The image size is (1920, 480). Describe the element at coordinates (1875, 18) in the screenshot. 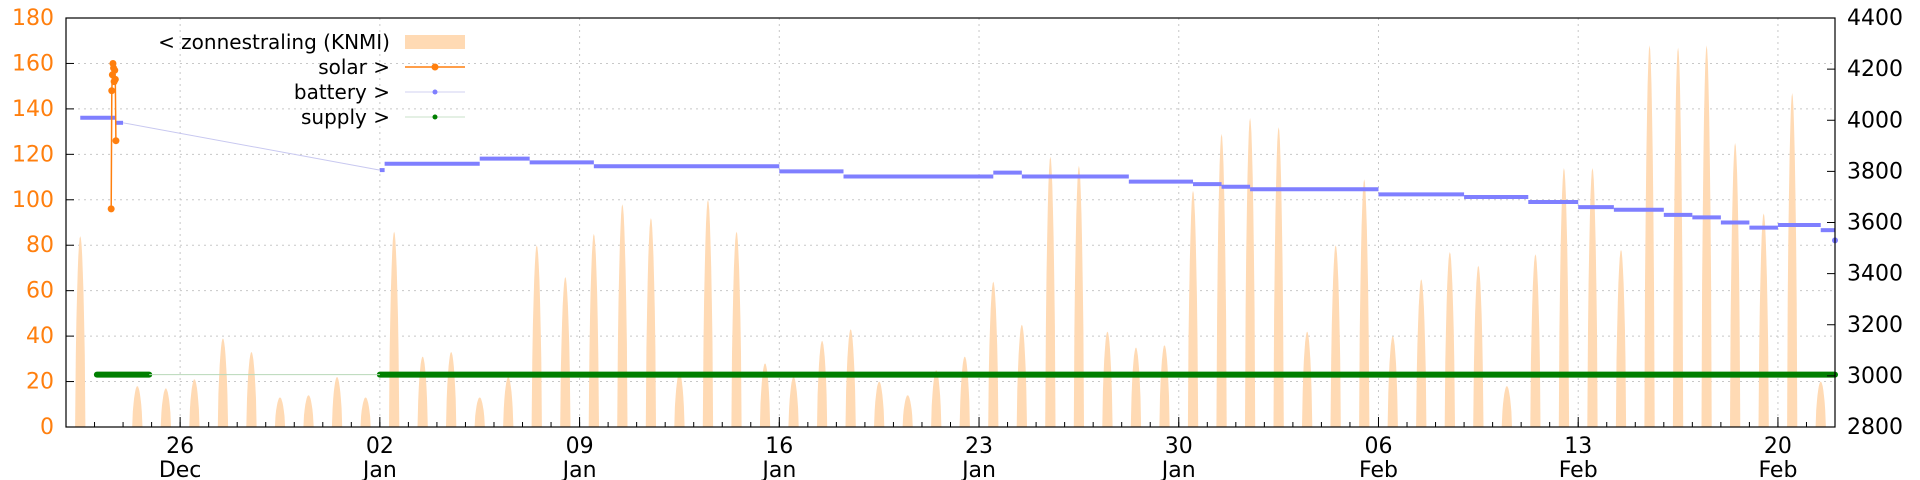

I see `y-right-tick-label: 4400` at that location.